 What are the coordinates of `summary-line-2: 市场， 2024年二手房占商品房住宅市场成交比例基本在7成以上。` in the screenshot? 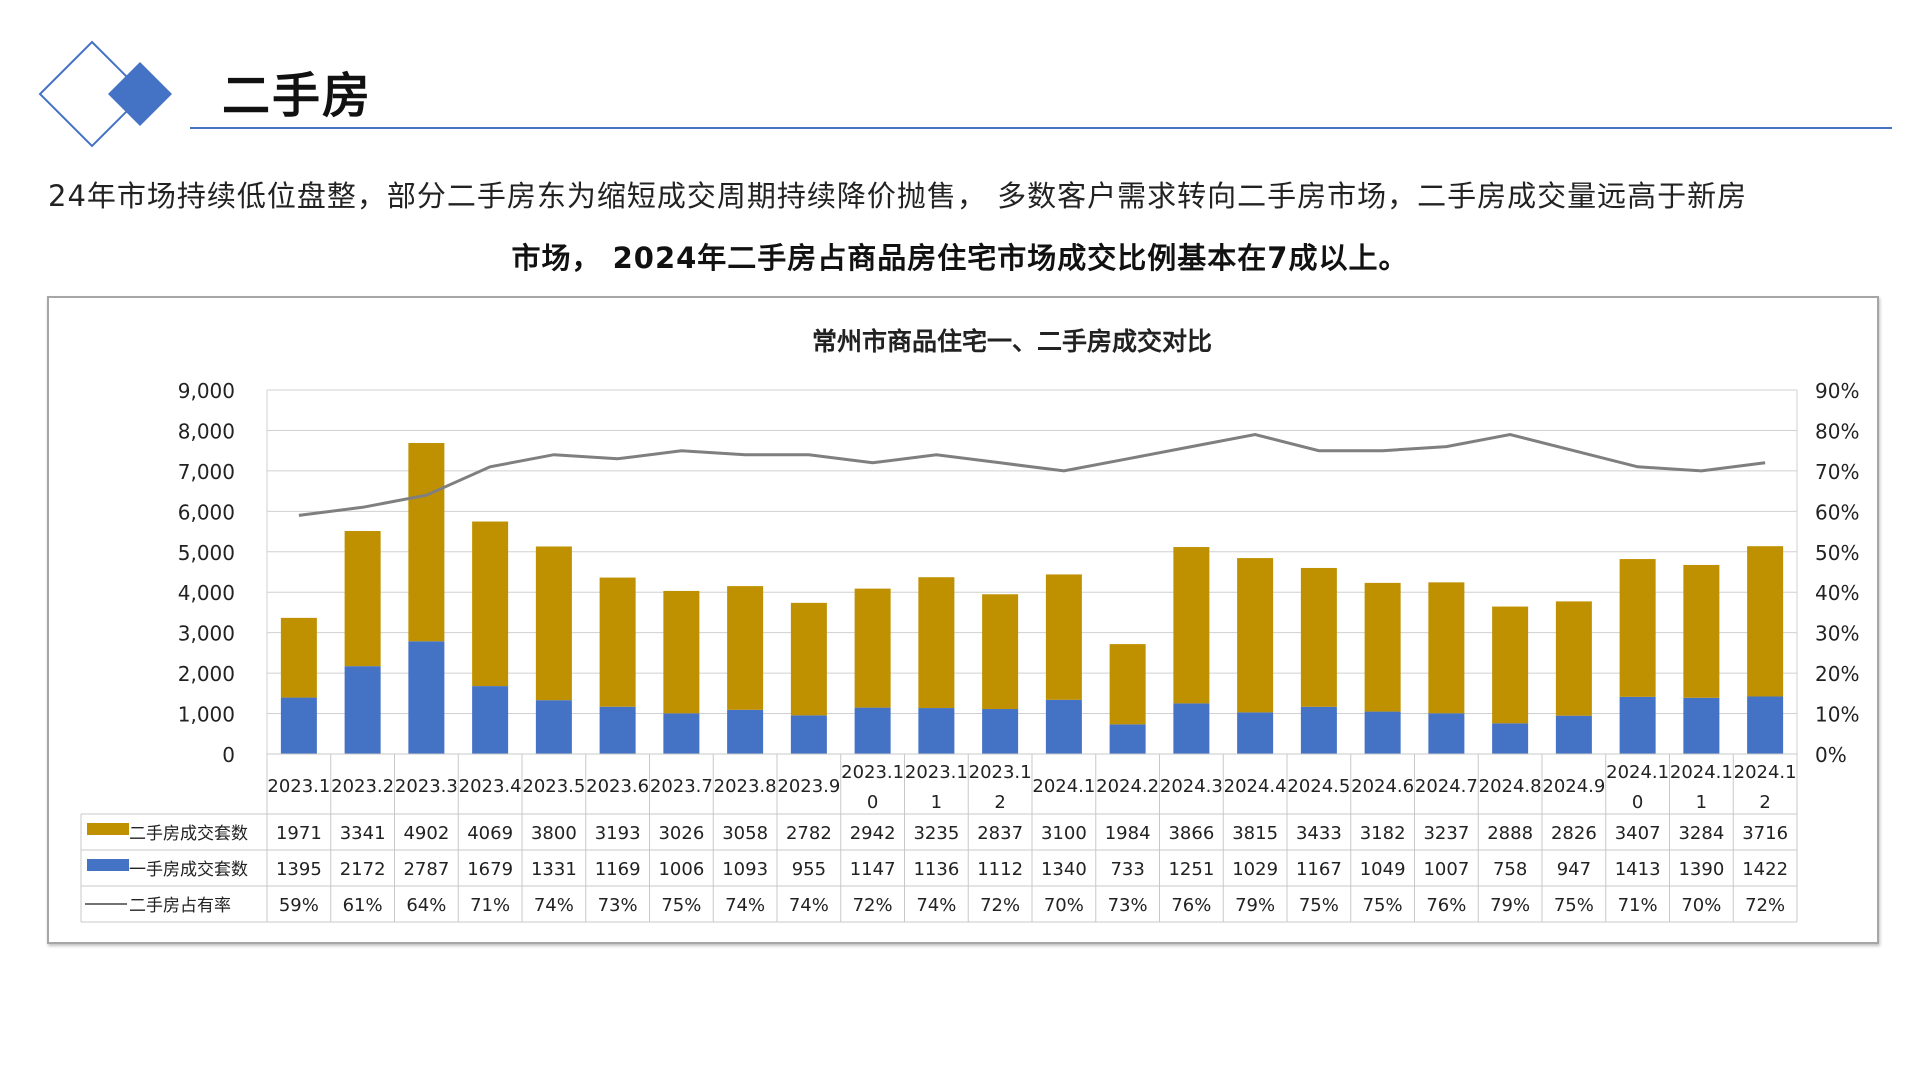 It's located at (960, 258).